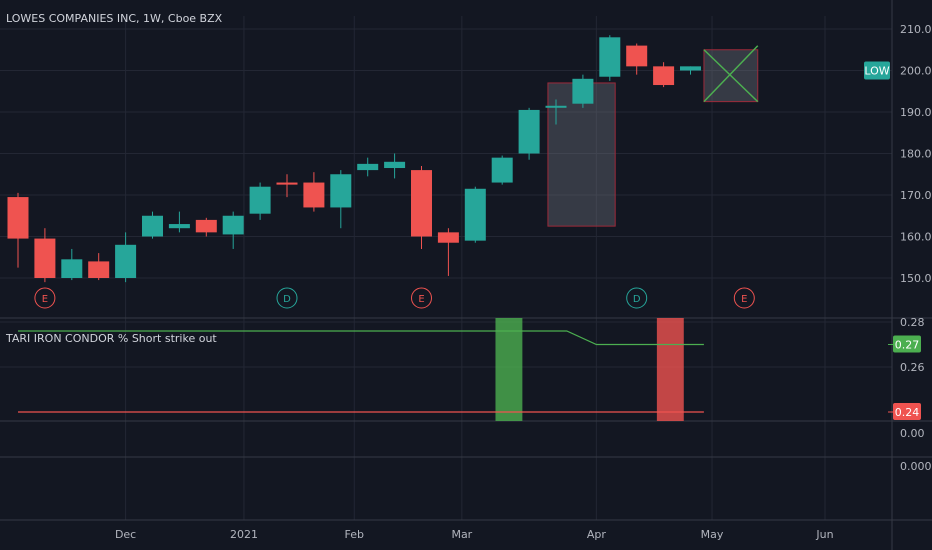 The height and width of the screenshot is (550, 932). What do you see at coordinates (597, 534) in the screenshot?
I see `time-tick-label: Apr` at bounding box center [597, 534].